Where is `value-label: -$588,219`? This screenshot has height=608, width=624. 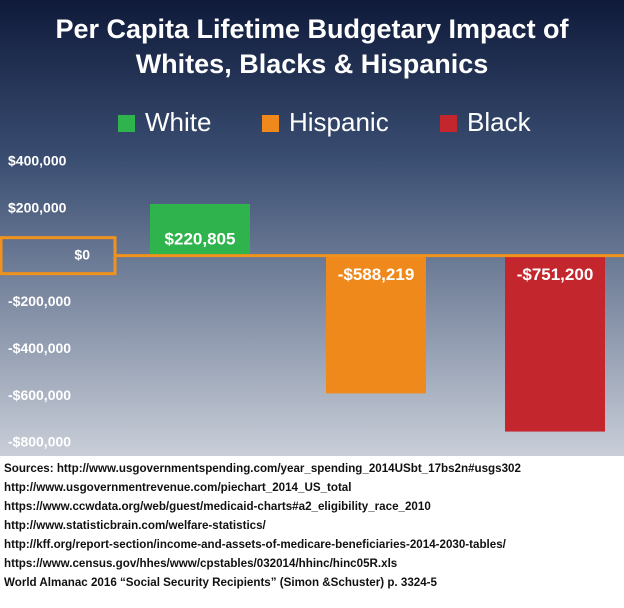 value-label: -$588,219 is located at coordinates (376, 274).